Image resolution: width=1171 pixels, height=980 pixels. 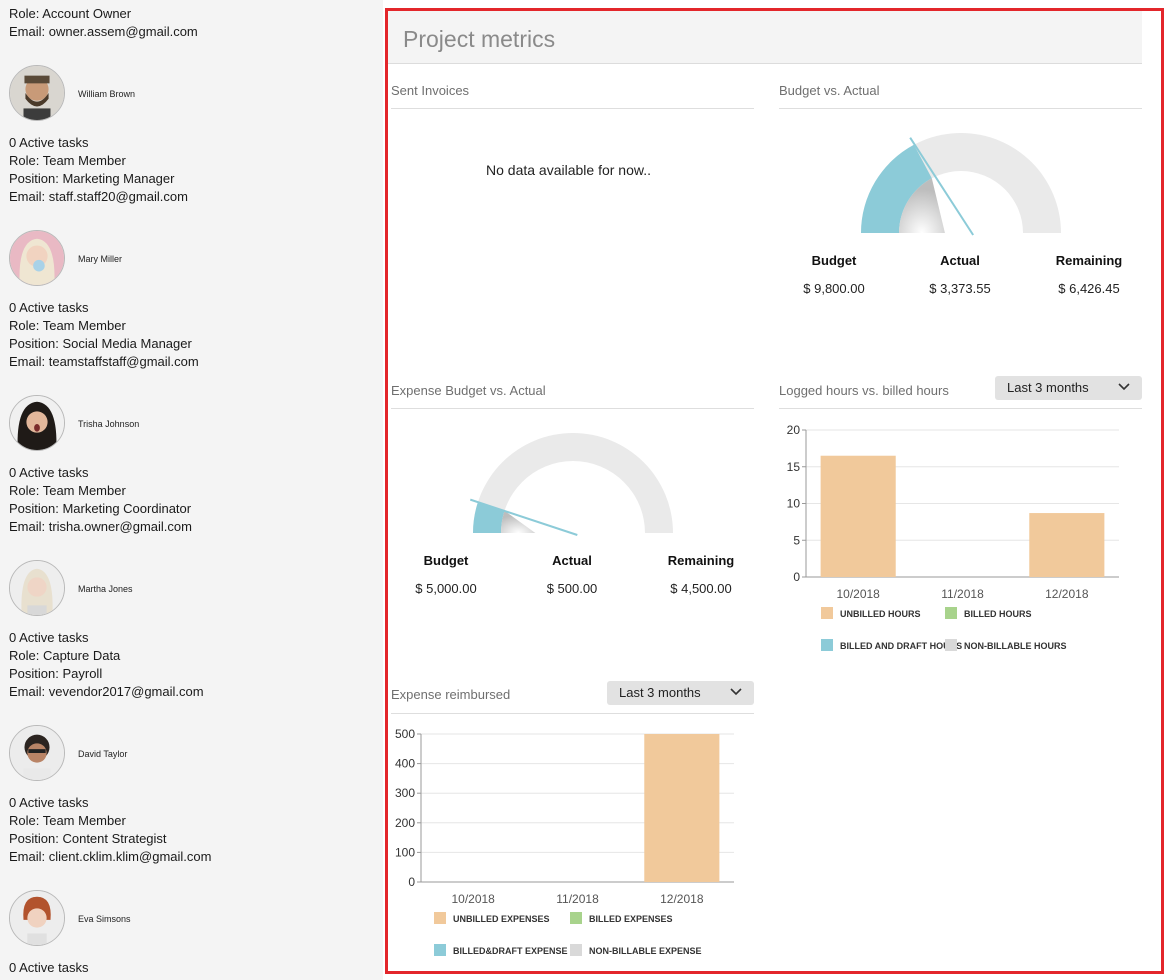 I want to click on member-name: Eva Simsons, so click(x=104, y=919).